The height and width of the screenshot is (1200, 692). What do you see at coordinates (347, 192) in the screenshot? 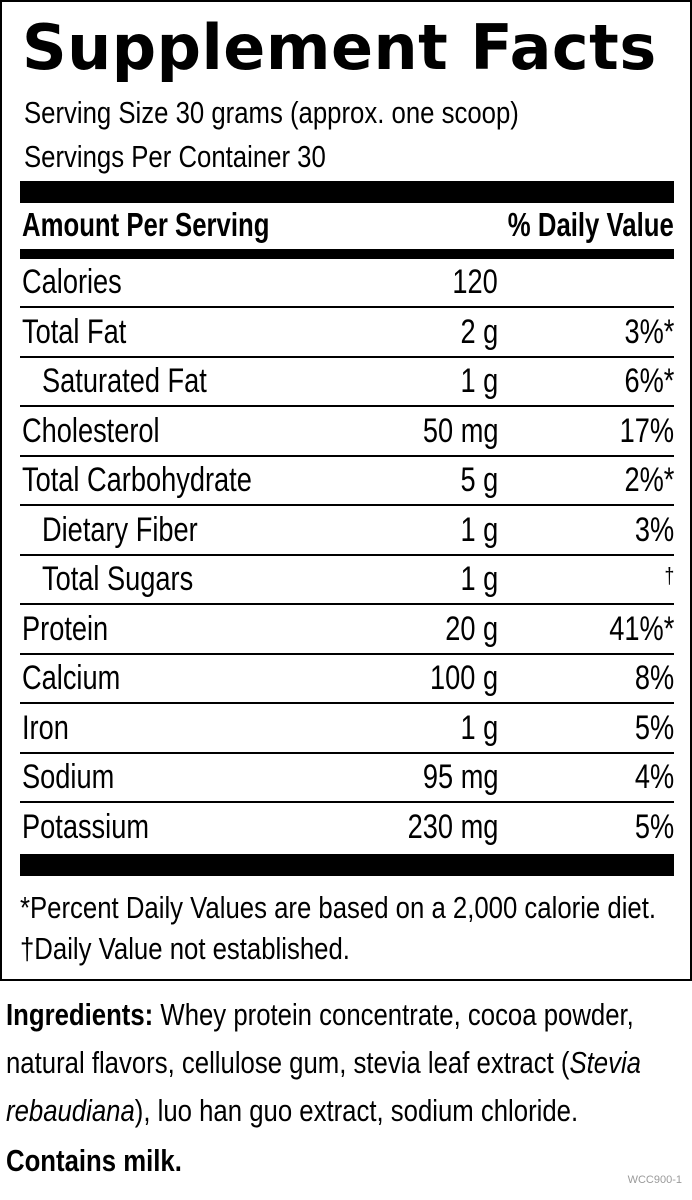
I see `top-thick-divider` at bounding box center [347, 192].